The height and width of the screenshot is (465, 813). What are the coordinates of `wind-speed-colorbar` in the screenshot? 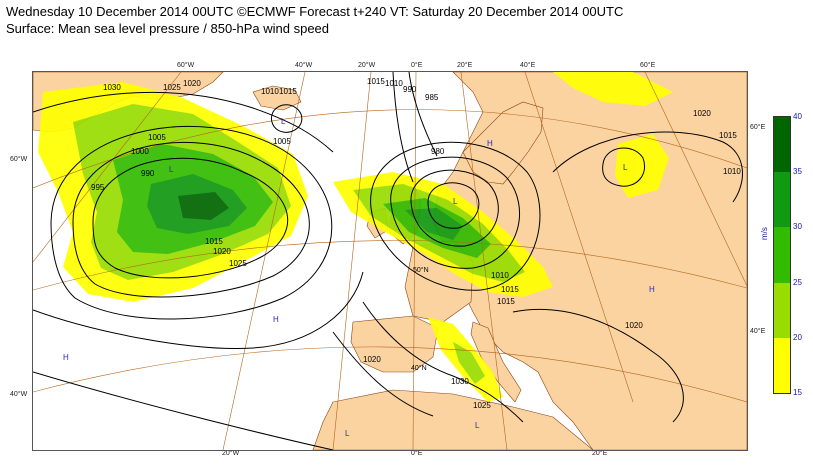 It's located at (782, 255).